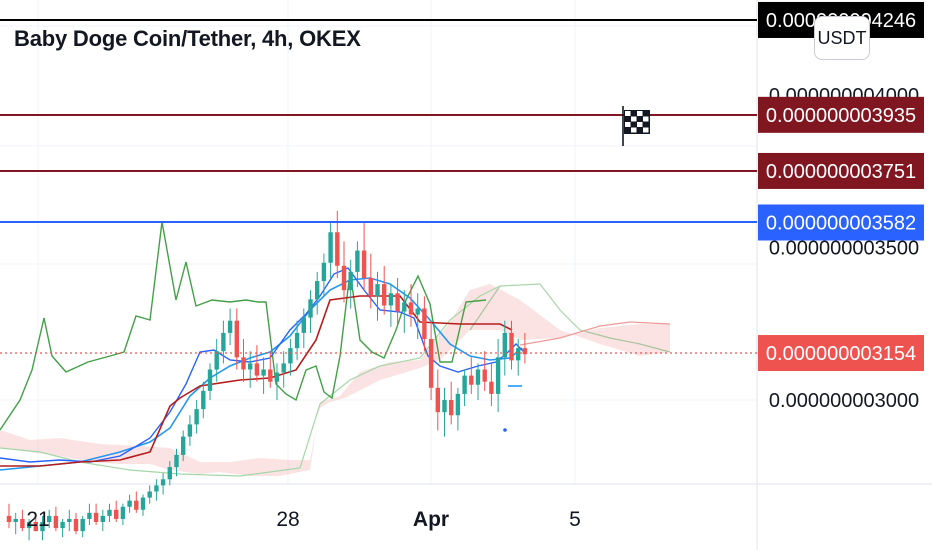  I want to click on x-tick-label: 28, so click(287, 519).